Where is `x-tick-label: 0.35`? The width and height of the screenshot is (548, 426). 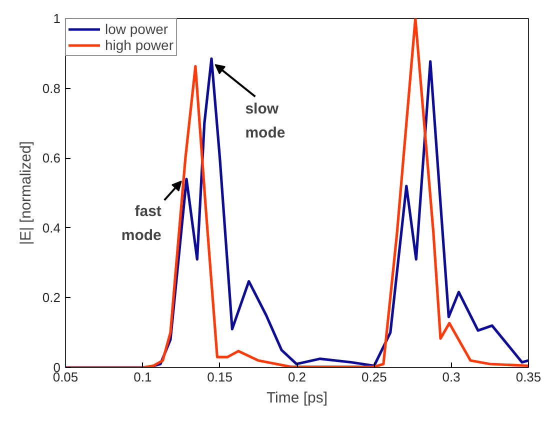
x-tick-label: 0.35 is located at coordinates (529, 377).